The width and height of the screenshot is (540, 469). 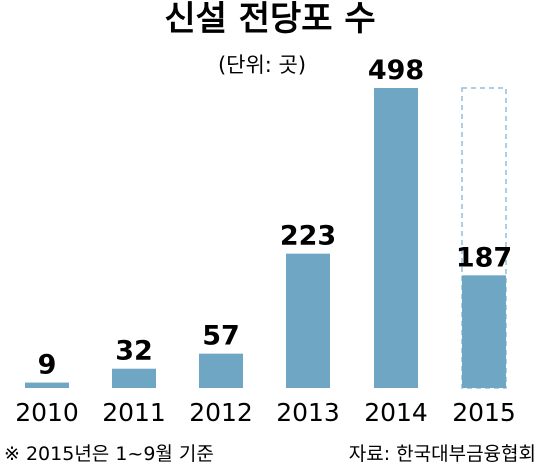 I want to click on bar-2010, so click(x=47, y=385).